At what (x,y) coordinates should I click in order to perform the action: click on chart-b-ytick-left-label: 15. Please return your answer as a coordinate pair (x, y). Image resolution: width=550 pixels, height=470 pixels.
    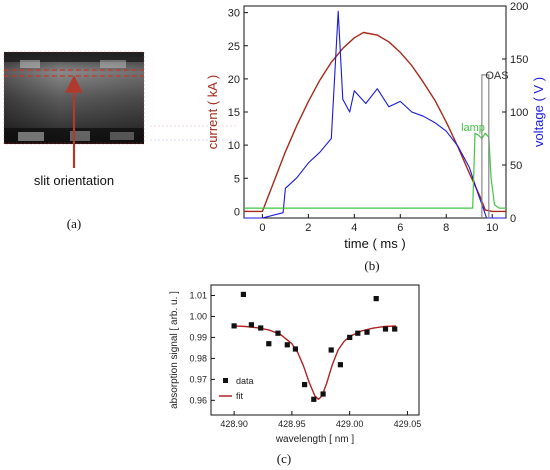
    Looking at the image, I should click on (234, 113).